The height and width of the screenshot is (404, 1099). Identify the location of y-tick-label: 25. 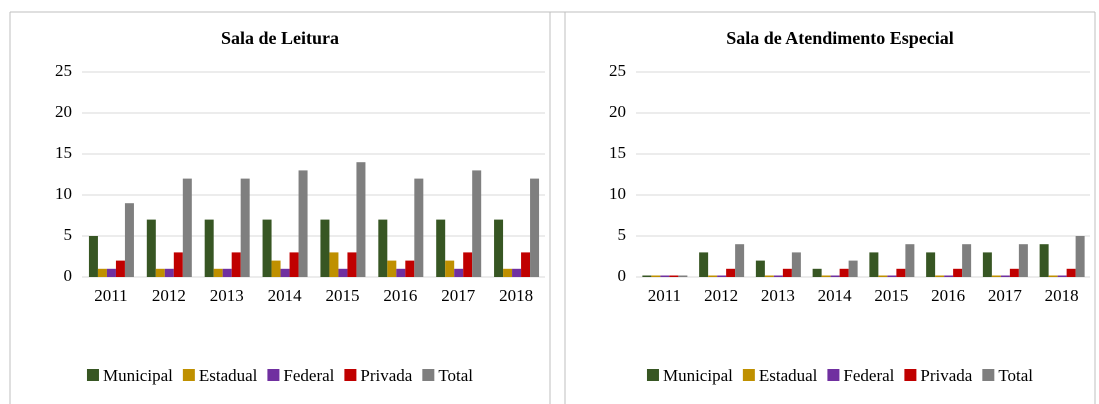
(617, 70).